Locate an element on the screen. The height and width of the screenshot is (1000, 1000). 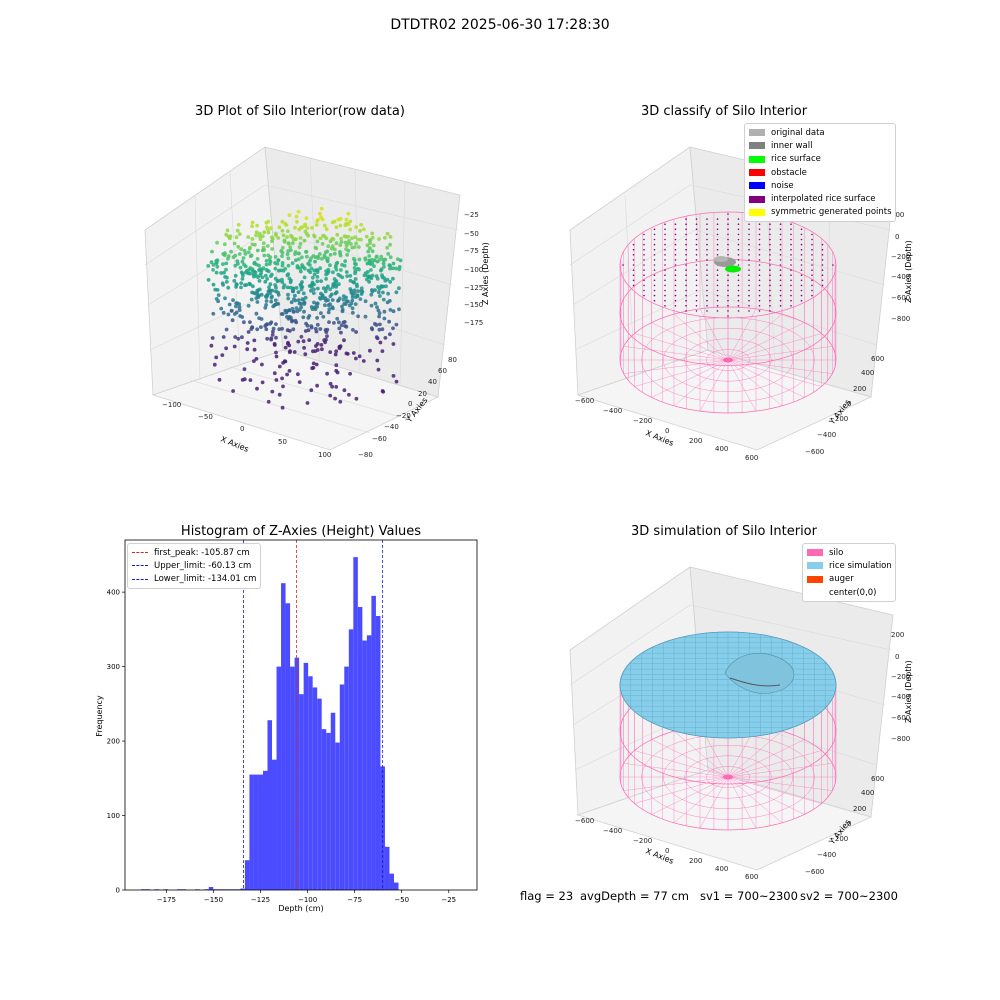
raw-y-tick: 40 is located at coordinates (432, 382).